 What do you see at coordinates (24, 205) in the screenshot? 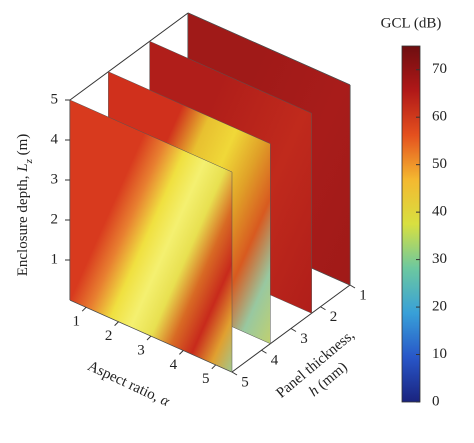
I see `z-axis-label: Enclosure depth, Lz (m)` at bounding box center [24, 205].